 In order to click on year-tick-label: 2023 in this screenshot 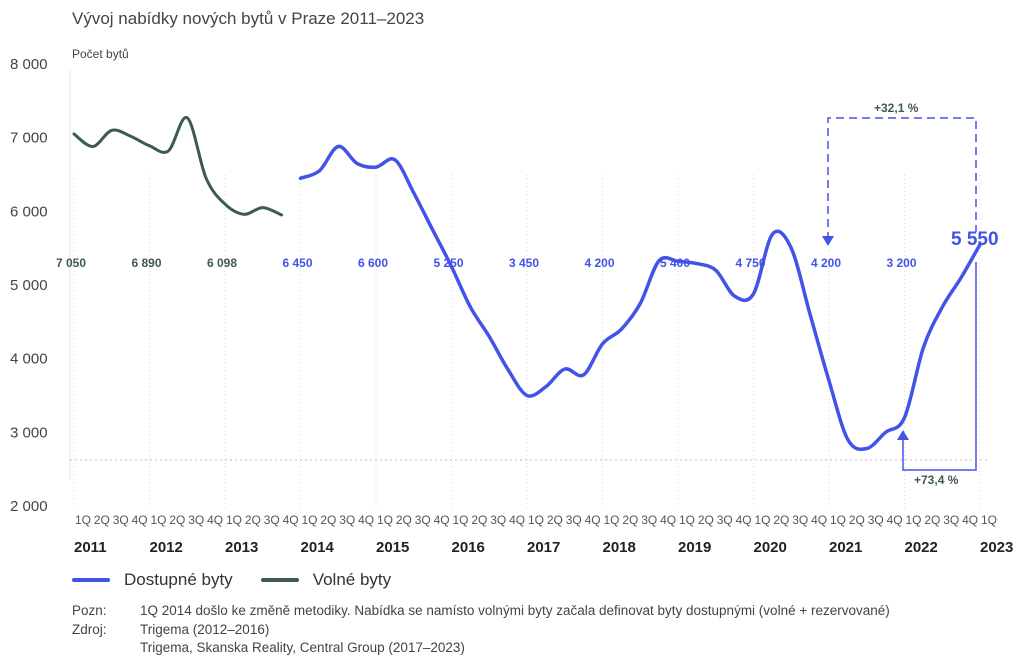, I will do `click(996, 547)`.